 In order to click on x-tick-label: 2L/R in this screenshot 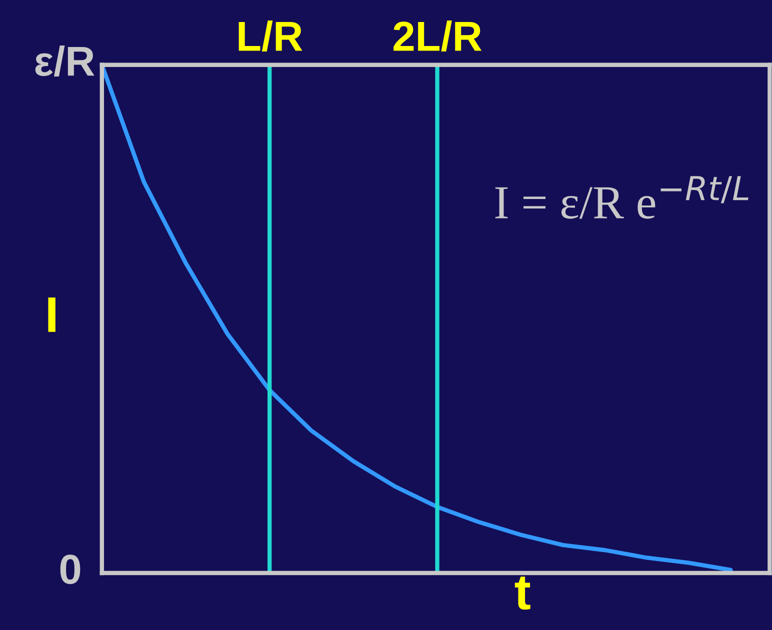, I will do `click(438, 36)`.